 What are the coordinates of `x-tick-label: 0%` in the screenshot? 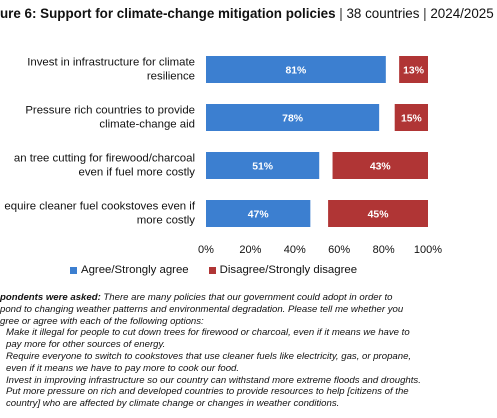 It's located at (206, 249).